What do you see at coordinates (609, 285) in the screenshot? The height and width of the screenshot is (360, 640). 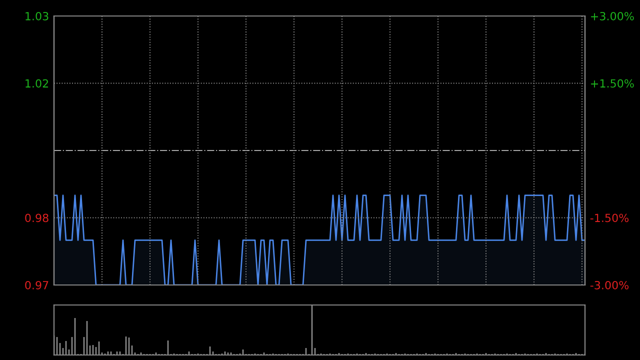 I see `y2-tick-label: -3.00%` at bounding box center [609, 285].